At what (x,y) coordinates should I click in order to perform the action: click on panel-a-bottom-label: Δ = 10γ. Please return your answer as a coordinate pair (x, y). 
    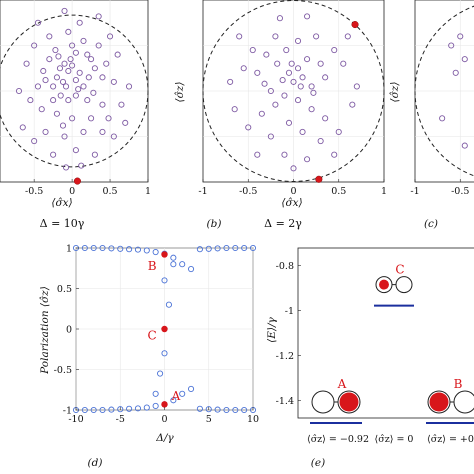
    Looking at the image, I should click on (62, 223).